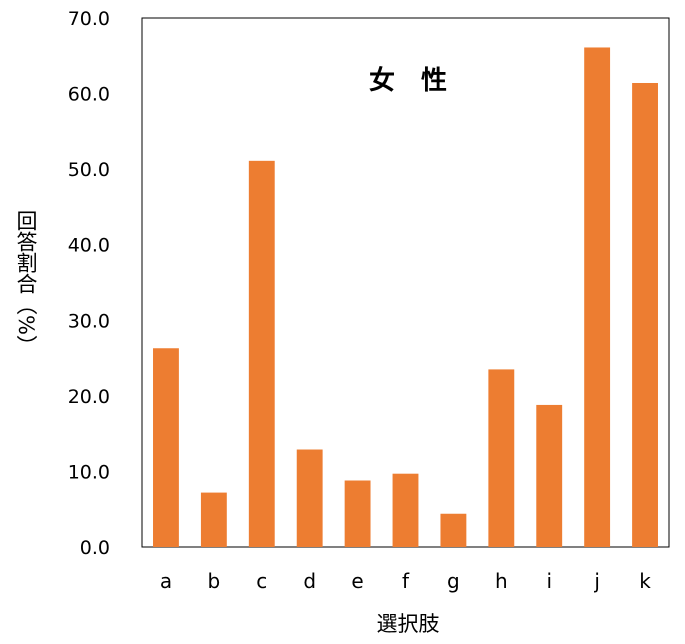 Image resolution: width=685 pixels, height=644 pixels. I want to click on y-tick-label: 0.0, so click(95, 548).